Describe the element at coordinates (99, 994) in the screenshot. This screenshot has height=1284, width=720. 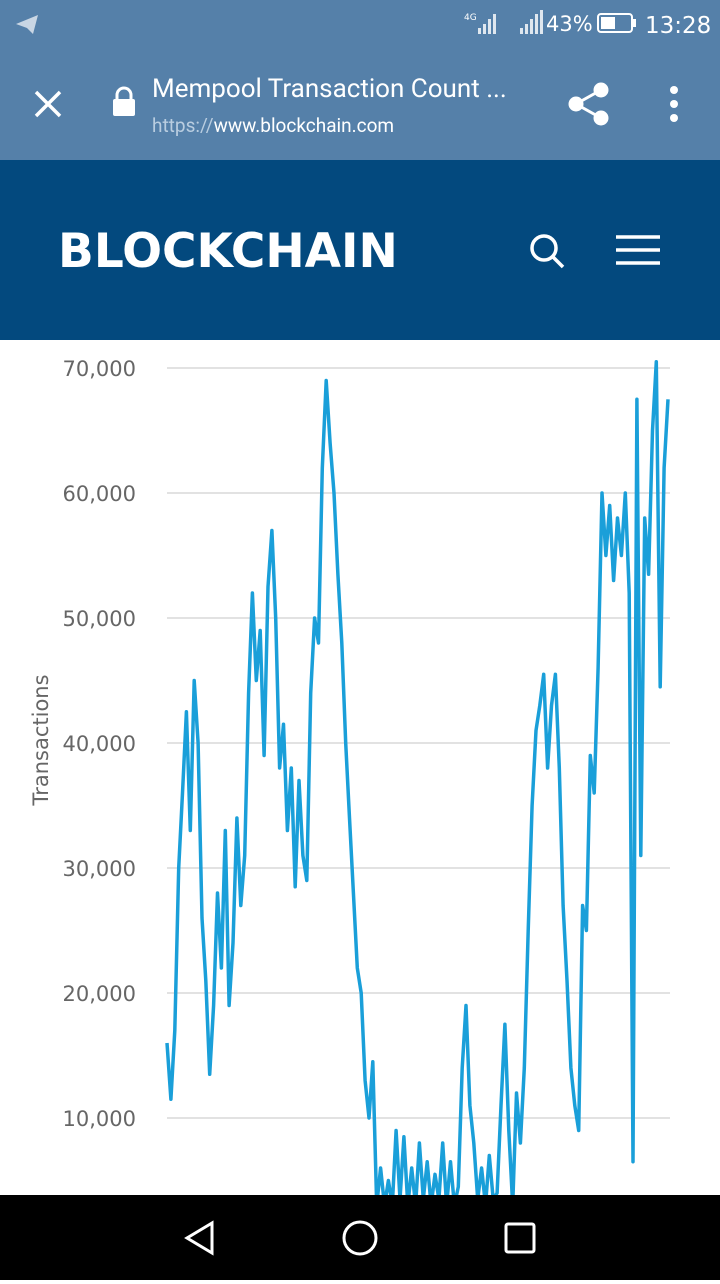
I see `y-tick-label: 20,000` at that location.